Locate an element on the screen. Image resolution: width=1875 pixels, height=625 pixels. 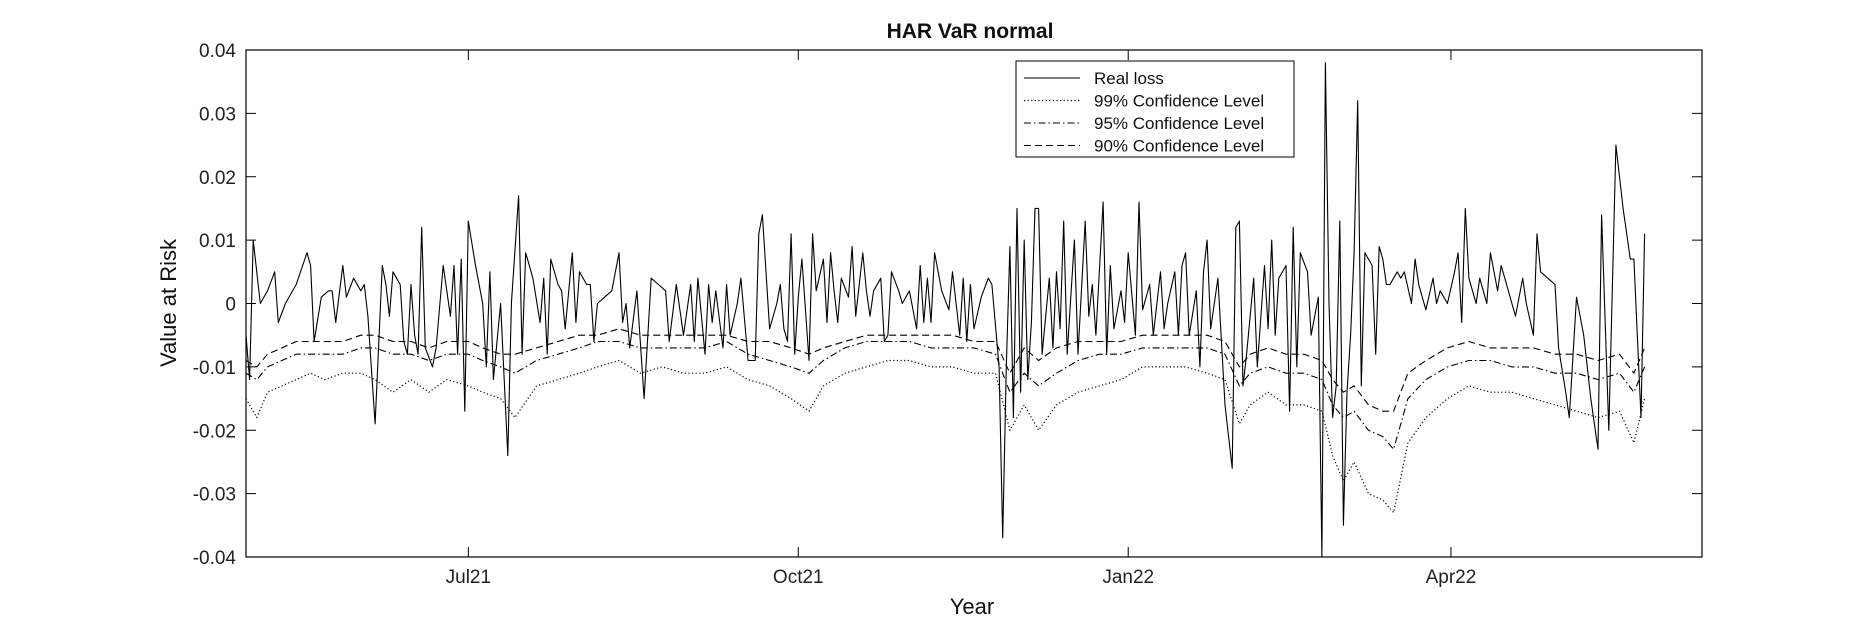
x-tick-label: Apr22 is located at coordinates (1451, 577).